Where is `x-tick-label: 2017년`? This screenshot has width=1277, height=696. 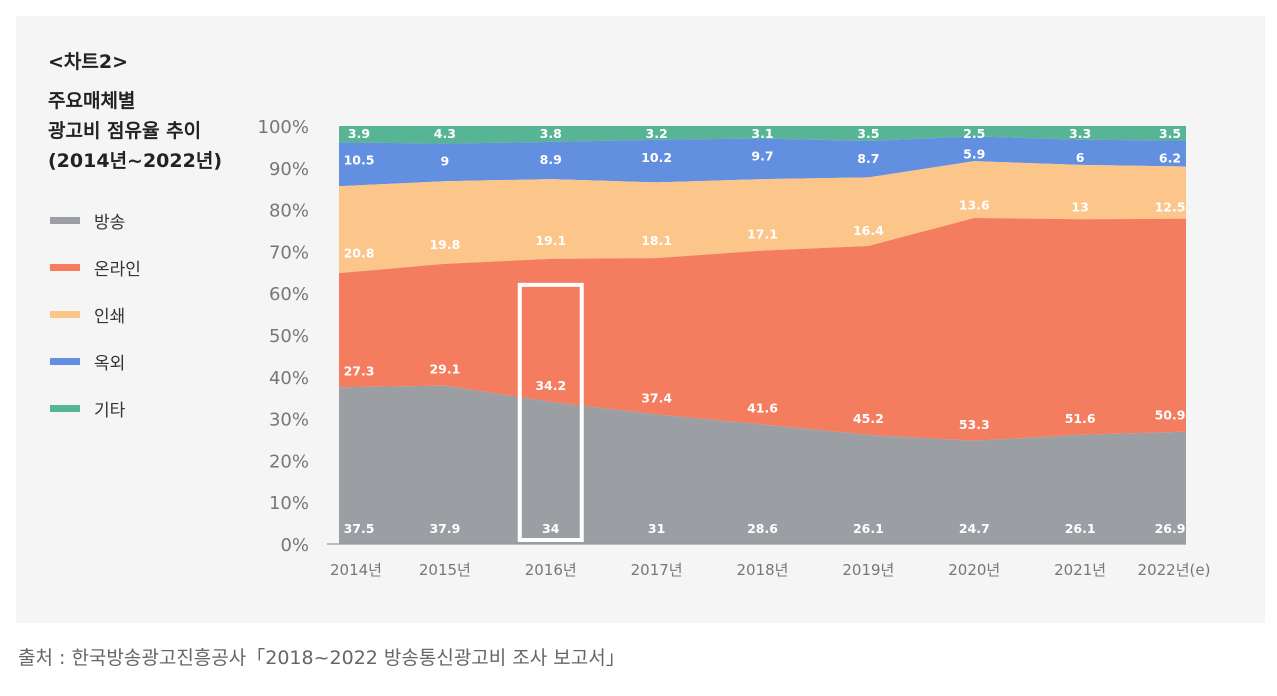
x-tick-label: 2017년 is located at coordinates (657, 570).